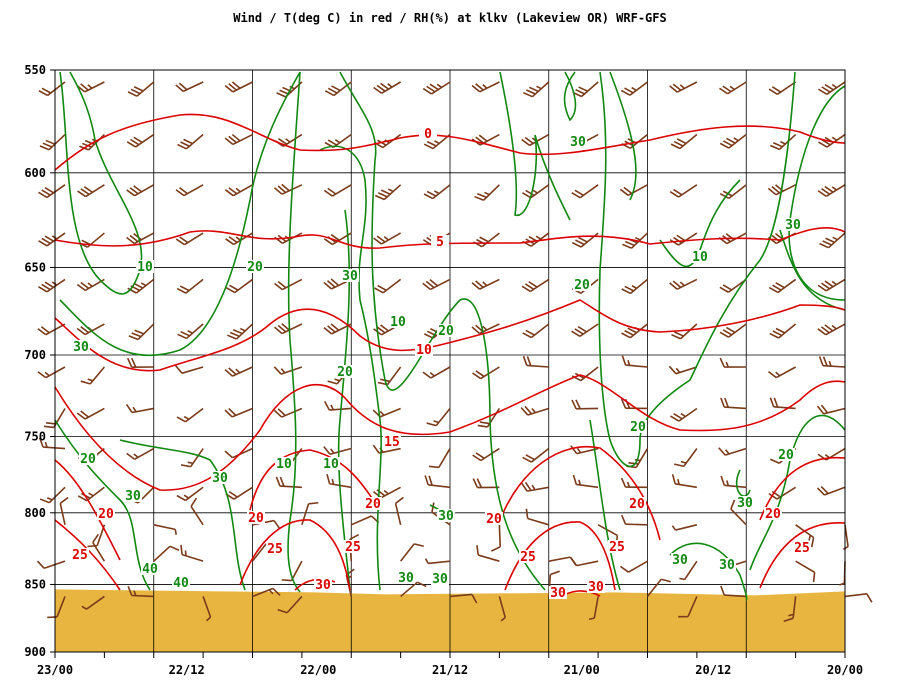  Describe the element at coordinates (35, 652) in the screenshot. I see `y-tick-label: 900` at that location.